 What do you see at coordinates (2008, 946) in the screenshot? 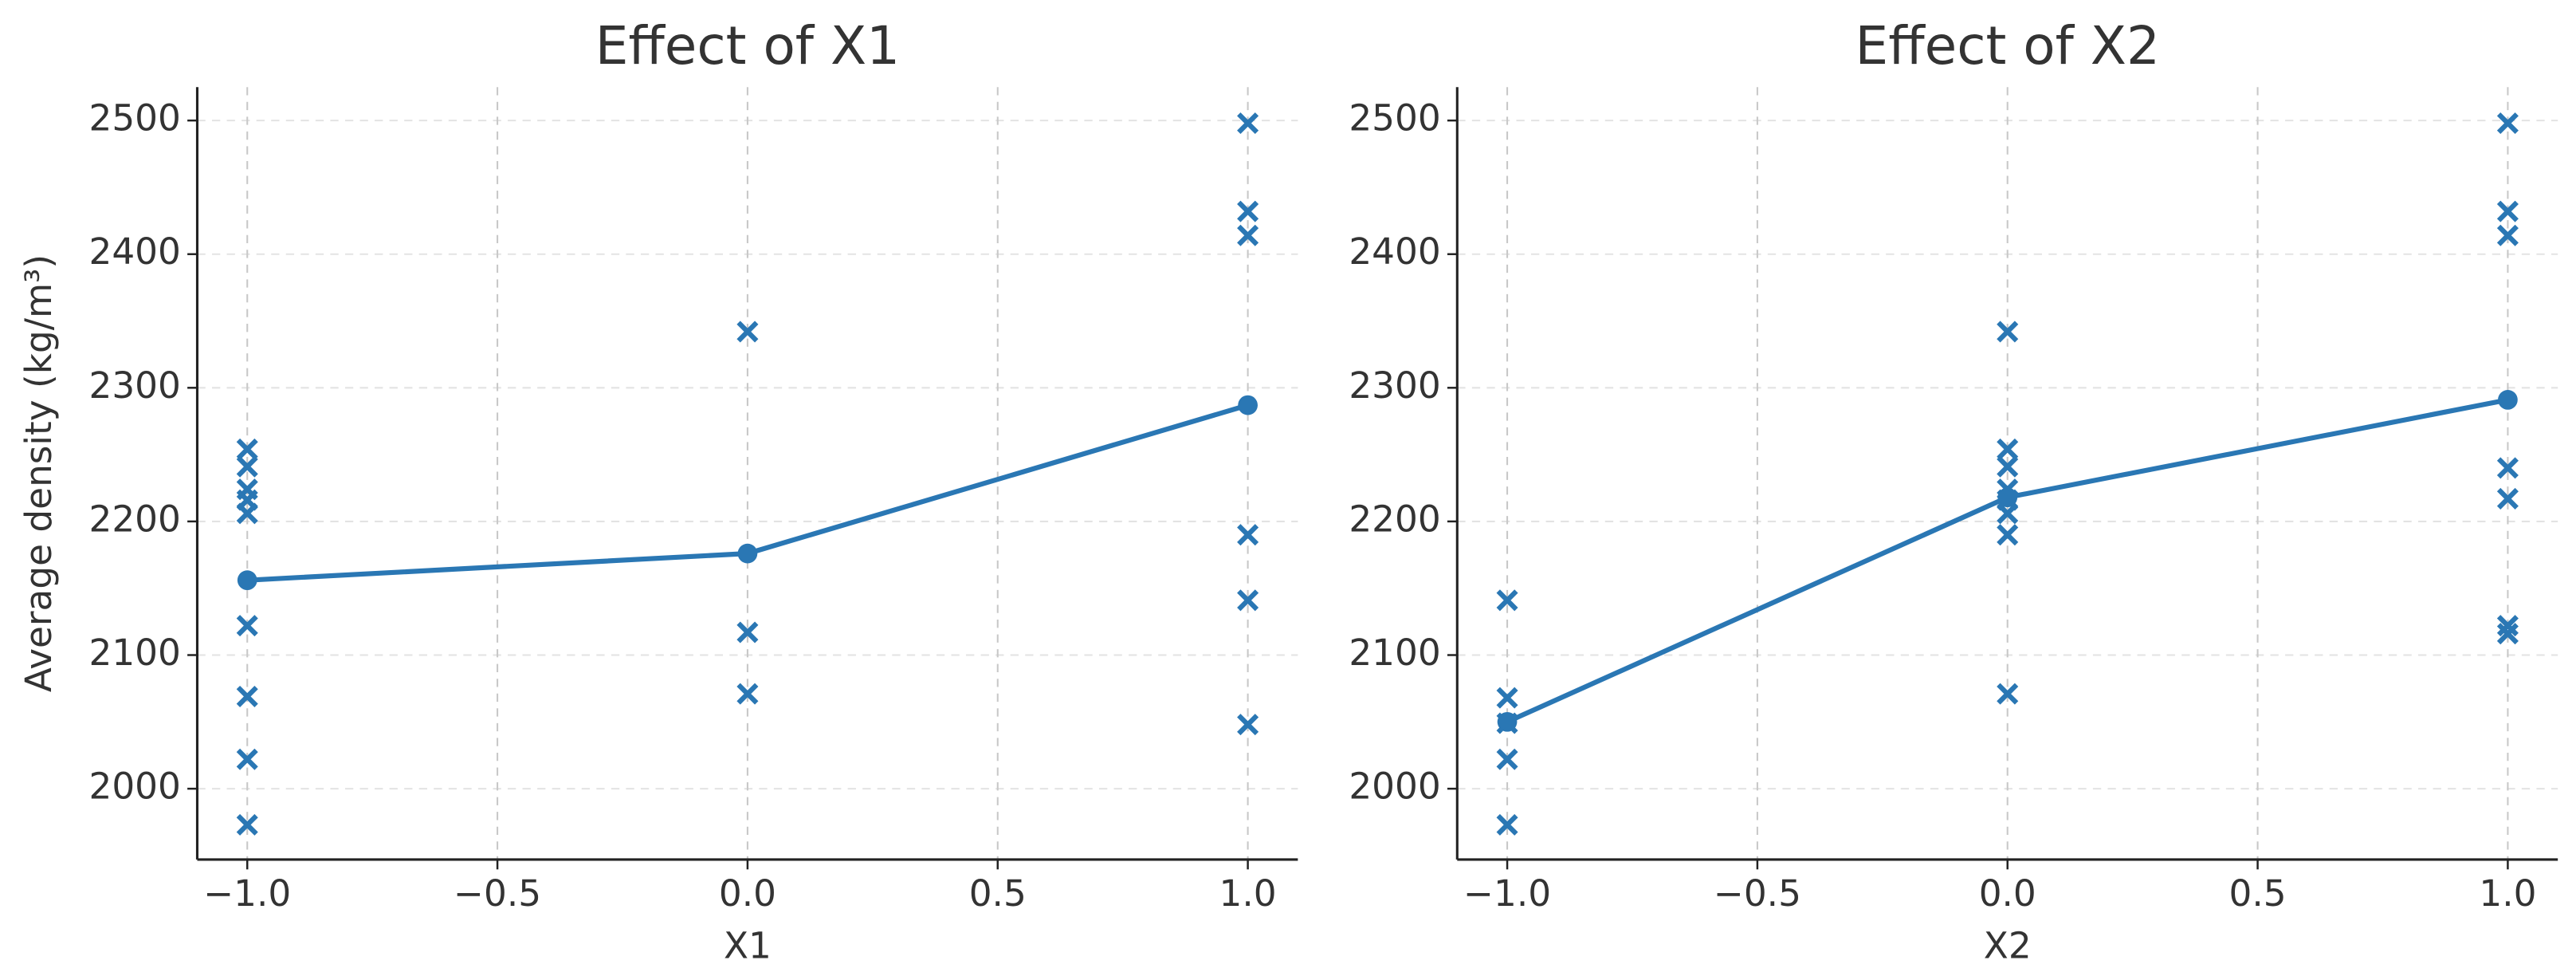
I see `x-axis-label: X2` at bounding box center [2008, 946].